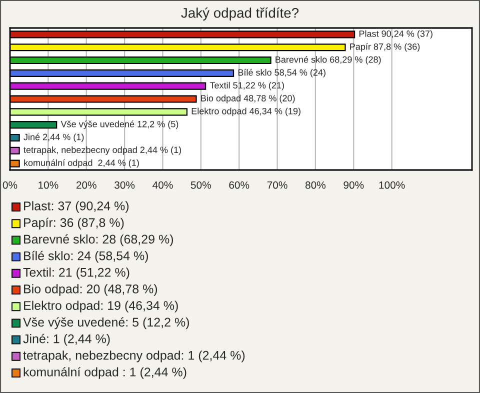 The height and width of the screenshot is (393, 480). What do you see at coordinates (124, 185) in the screenshot?
I see `x-tick-label: 30%` at bounding box center [124, 185].